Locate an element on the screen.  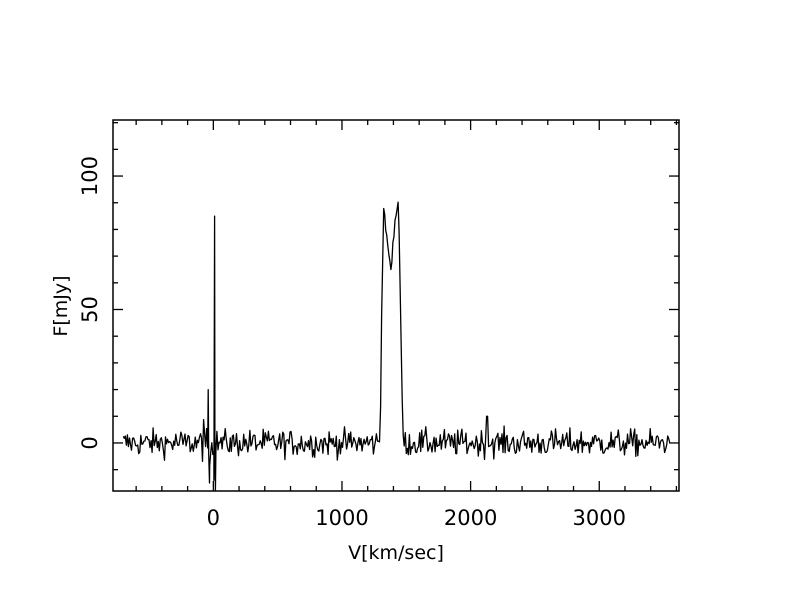
x-tick-label: 3000 is located at coordinates (599, 518).